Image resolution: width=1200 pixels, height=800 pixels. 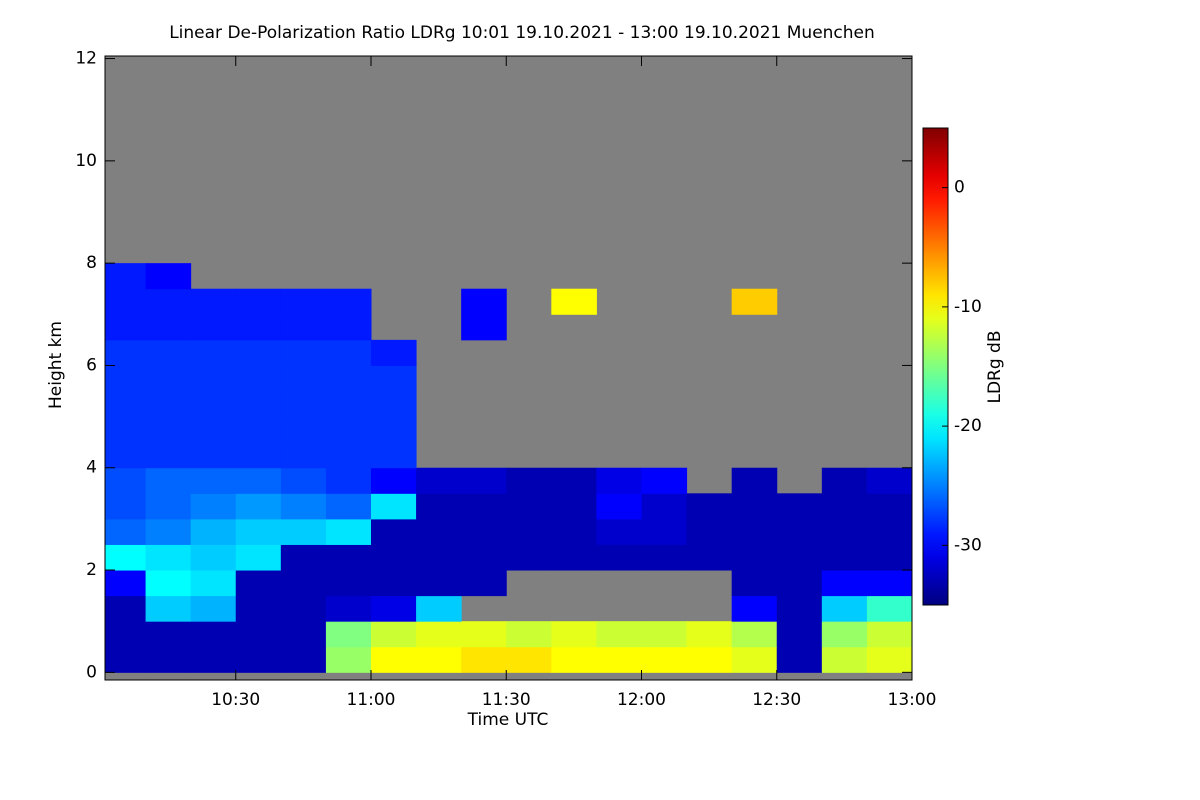 What do you see at coordinates (86, 161) in the screenshot?
I see `y-tick-label: 10` at bounding box center [86, 161].